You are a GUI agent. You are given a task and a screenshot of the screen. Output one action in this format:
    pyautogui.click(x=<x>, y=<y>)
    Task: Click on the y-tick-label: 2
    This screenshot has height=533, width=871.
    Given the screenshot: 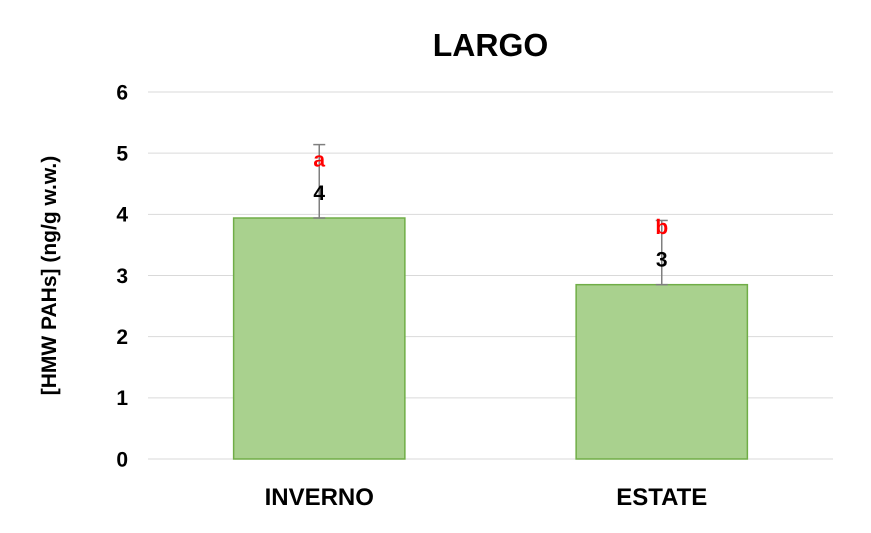 What is the action you would take?
    pyautogui.click(x=122, y=338)
    